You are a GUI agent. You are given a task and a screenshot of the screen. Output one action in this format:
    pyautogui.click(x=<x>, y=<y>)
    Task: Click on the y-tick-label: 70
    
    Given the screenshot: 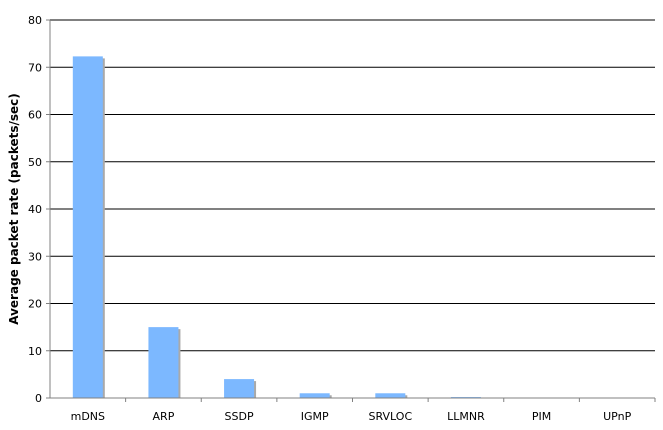 What is the action you would take?
    pyautogui.click(x=35, y=67)
    